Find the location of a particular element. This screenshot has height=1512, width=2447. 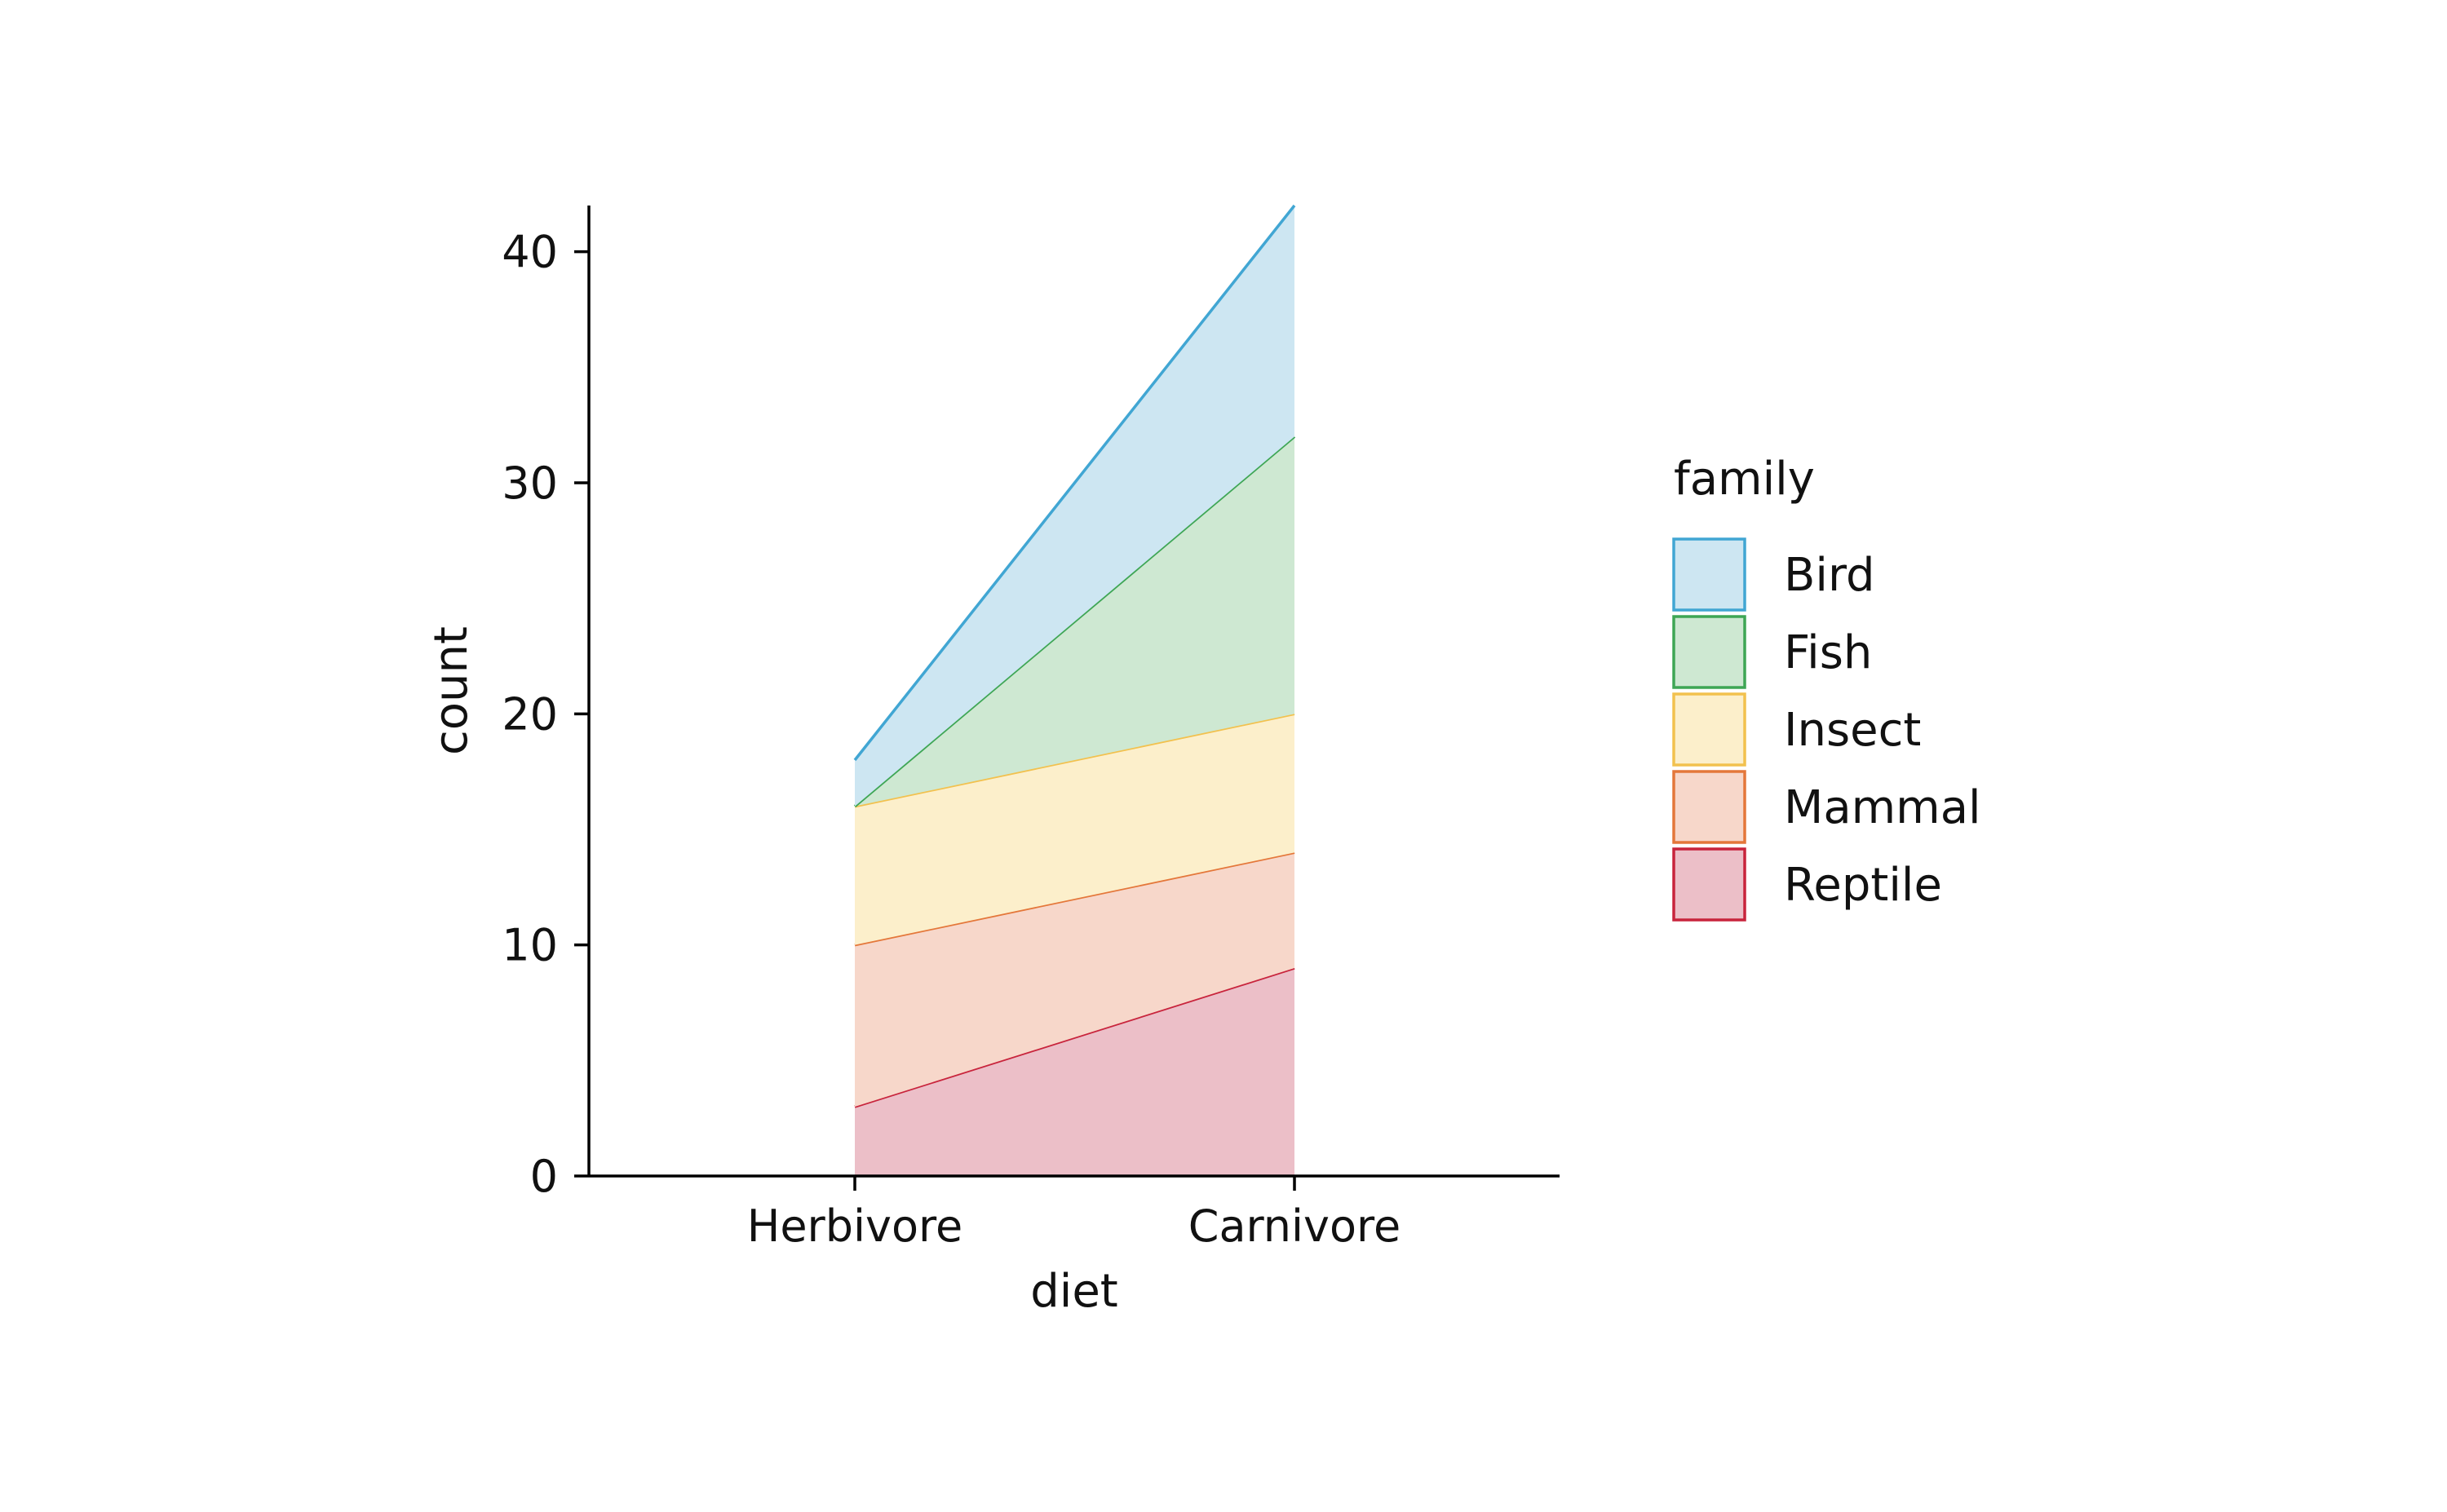

y-ticks: 0 10 20 30 40 is located at coordinates (545, 714).